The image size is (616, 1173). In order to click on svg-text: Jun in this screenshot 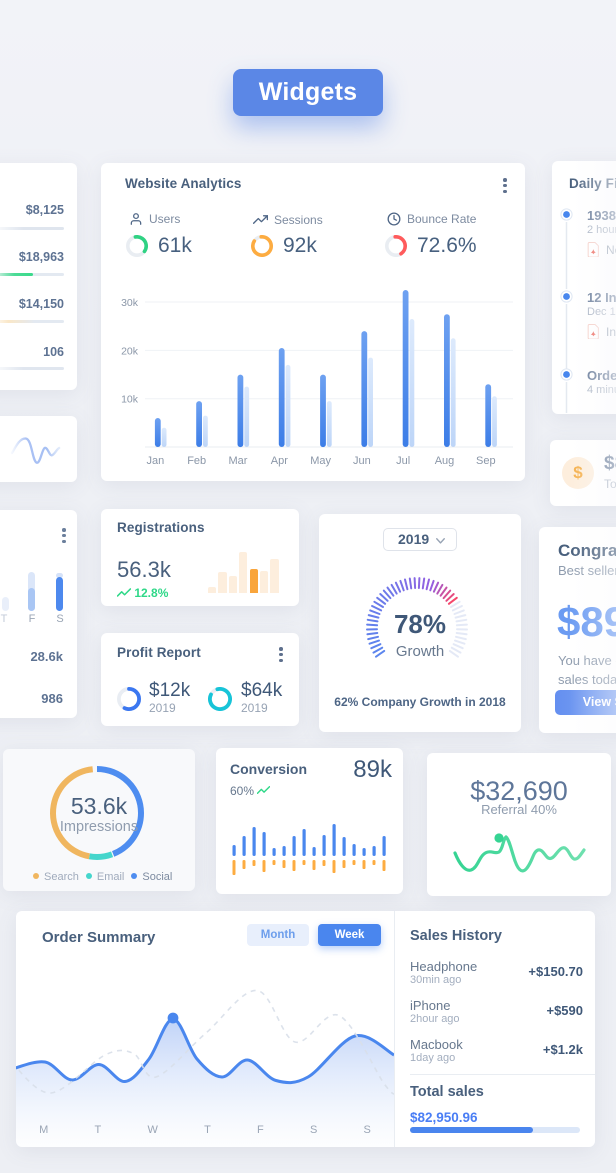, I will do `click(362, 461)`.